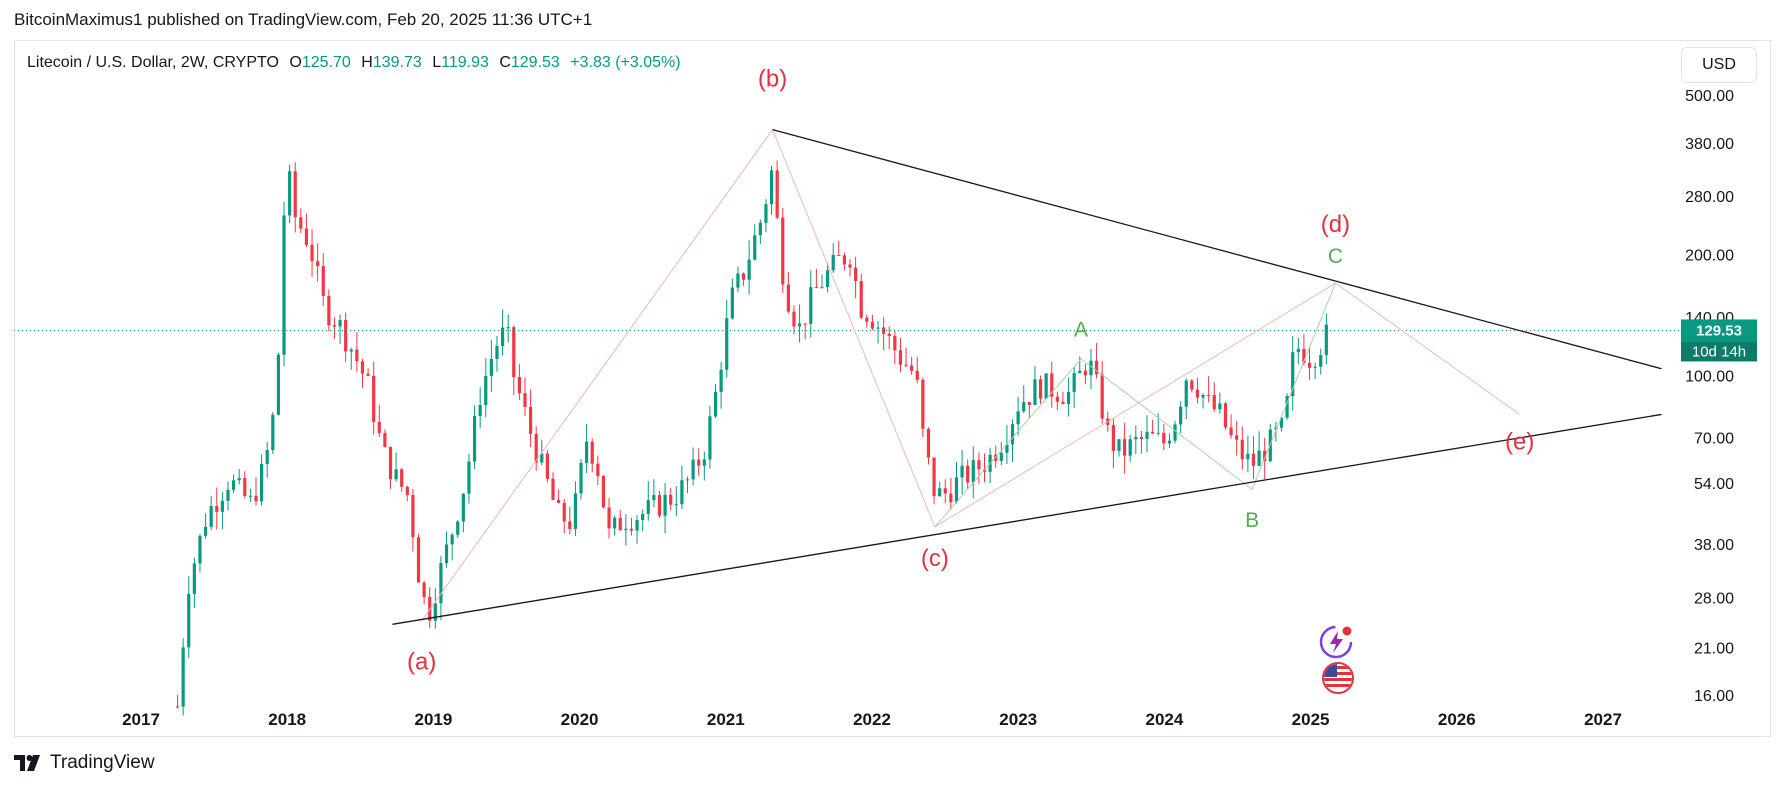  Describe the element at coordinates (1709, 256) in the screenshot. I see `y-tick-label: 200.00` at that location.